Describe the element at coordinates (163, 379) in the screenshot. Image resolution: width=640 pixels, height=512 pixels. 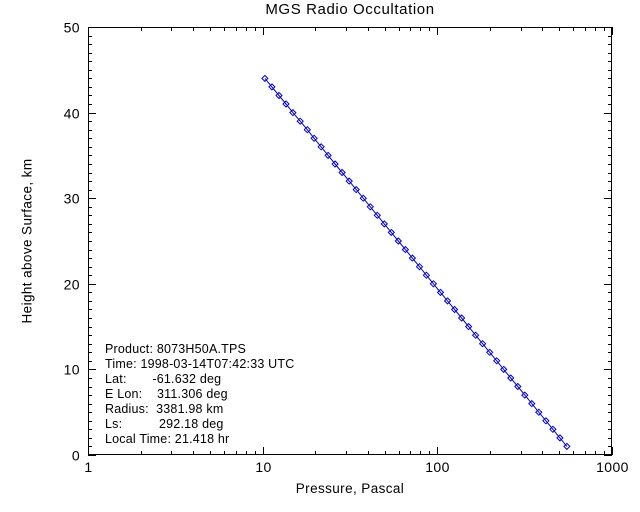
I see `annotation-line: Lat: -61.632 deg` at that location.